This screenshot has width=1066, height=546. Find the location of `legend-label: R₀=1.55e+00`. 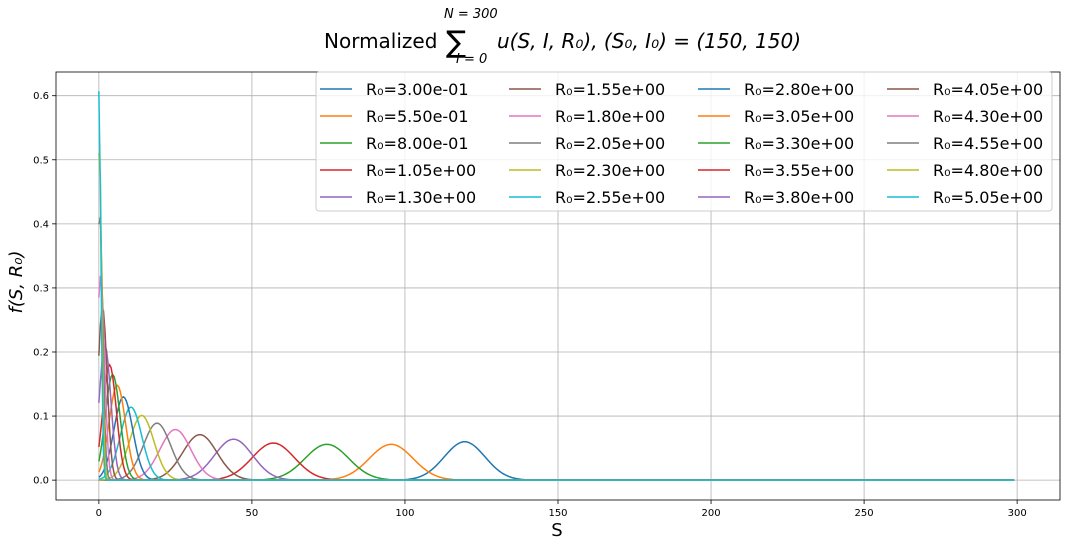

legend-label: R₀=1.55e+00 is located at coordinates (610, 89).